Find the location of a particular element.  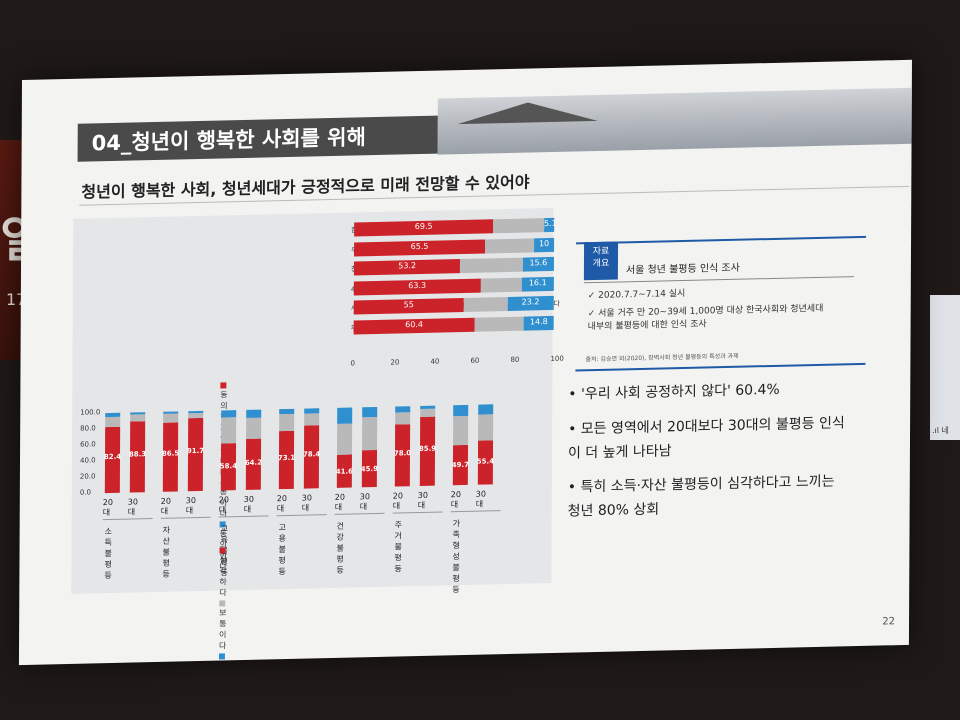

side-monitor: .ıl 네 is located at coordinates (945, 367).